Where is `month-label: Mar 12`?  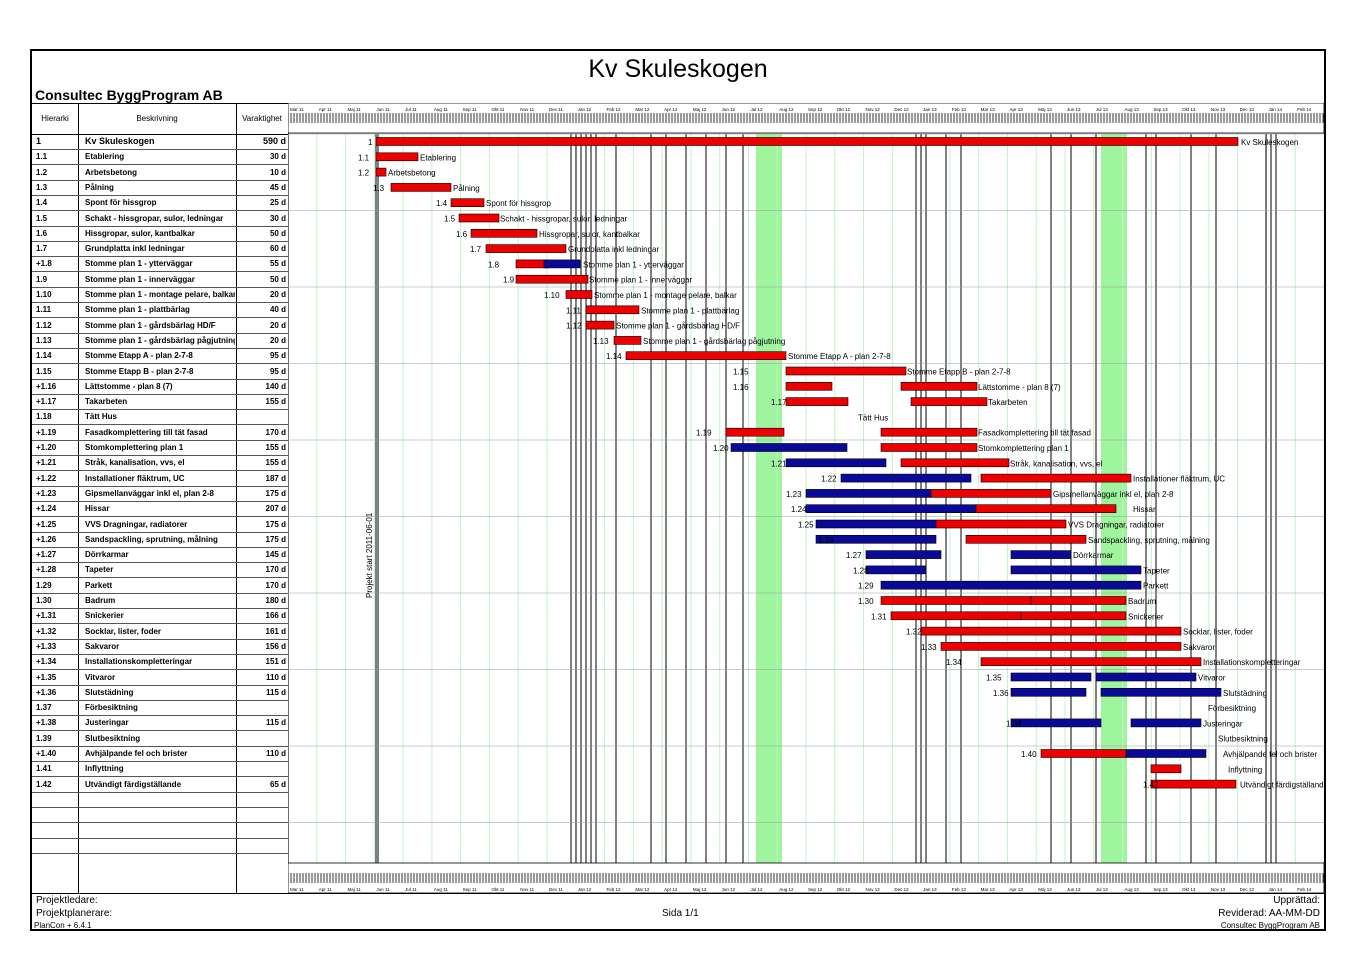 month-label: Mar 12 is located at coordinates (642, 109).